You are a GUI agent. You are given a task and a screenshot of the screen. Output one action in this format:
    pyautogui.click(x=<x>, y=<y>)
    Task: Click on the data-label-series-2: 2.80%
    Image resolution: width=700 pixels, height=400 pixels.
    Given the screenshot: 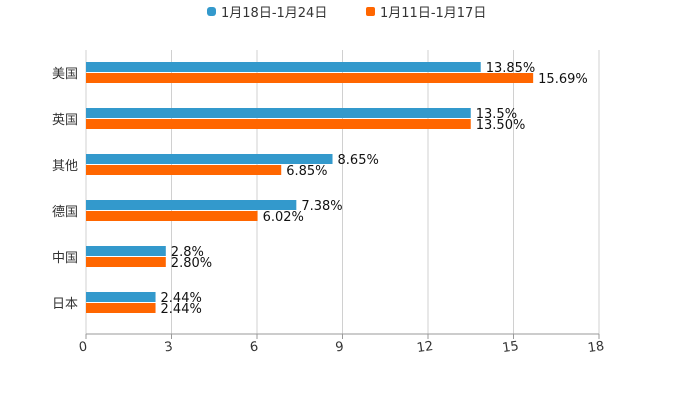 What is the action you would take?
    pyautogui.click(x=191, y=263)
    